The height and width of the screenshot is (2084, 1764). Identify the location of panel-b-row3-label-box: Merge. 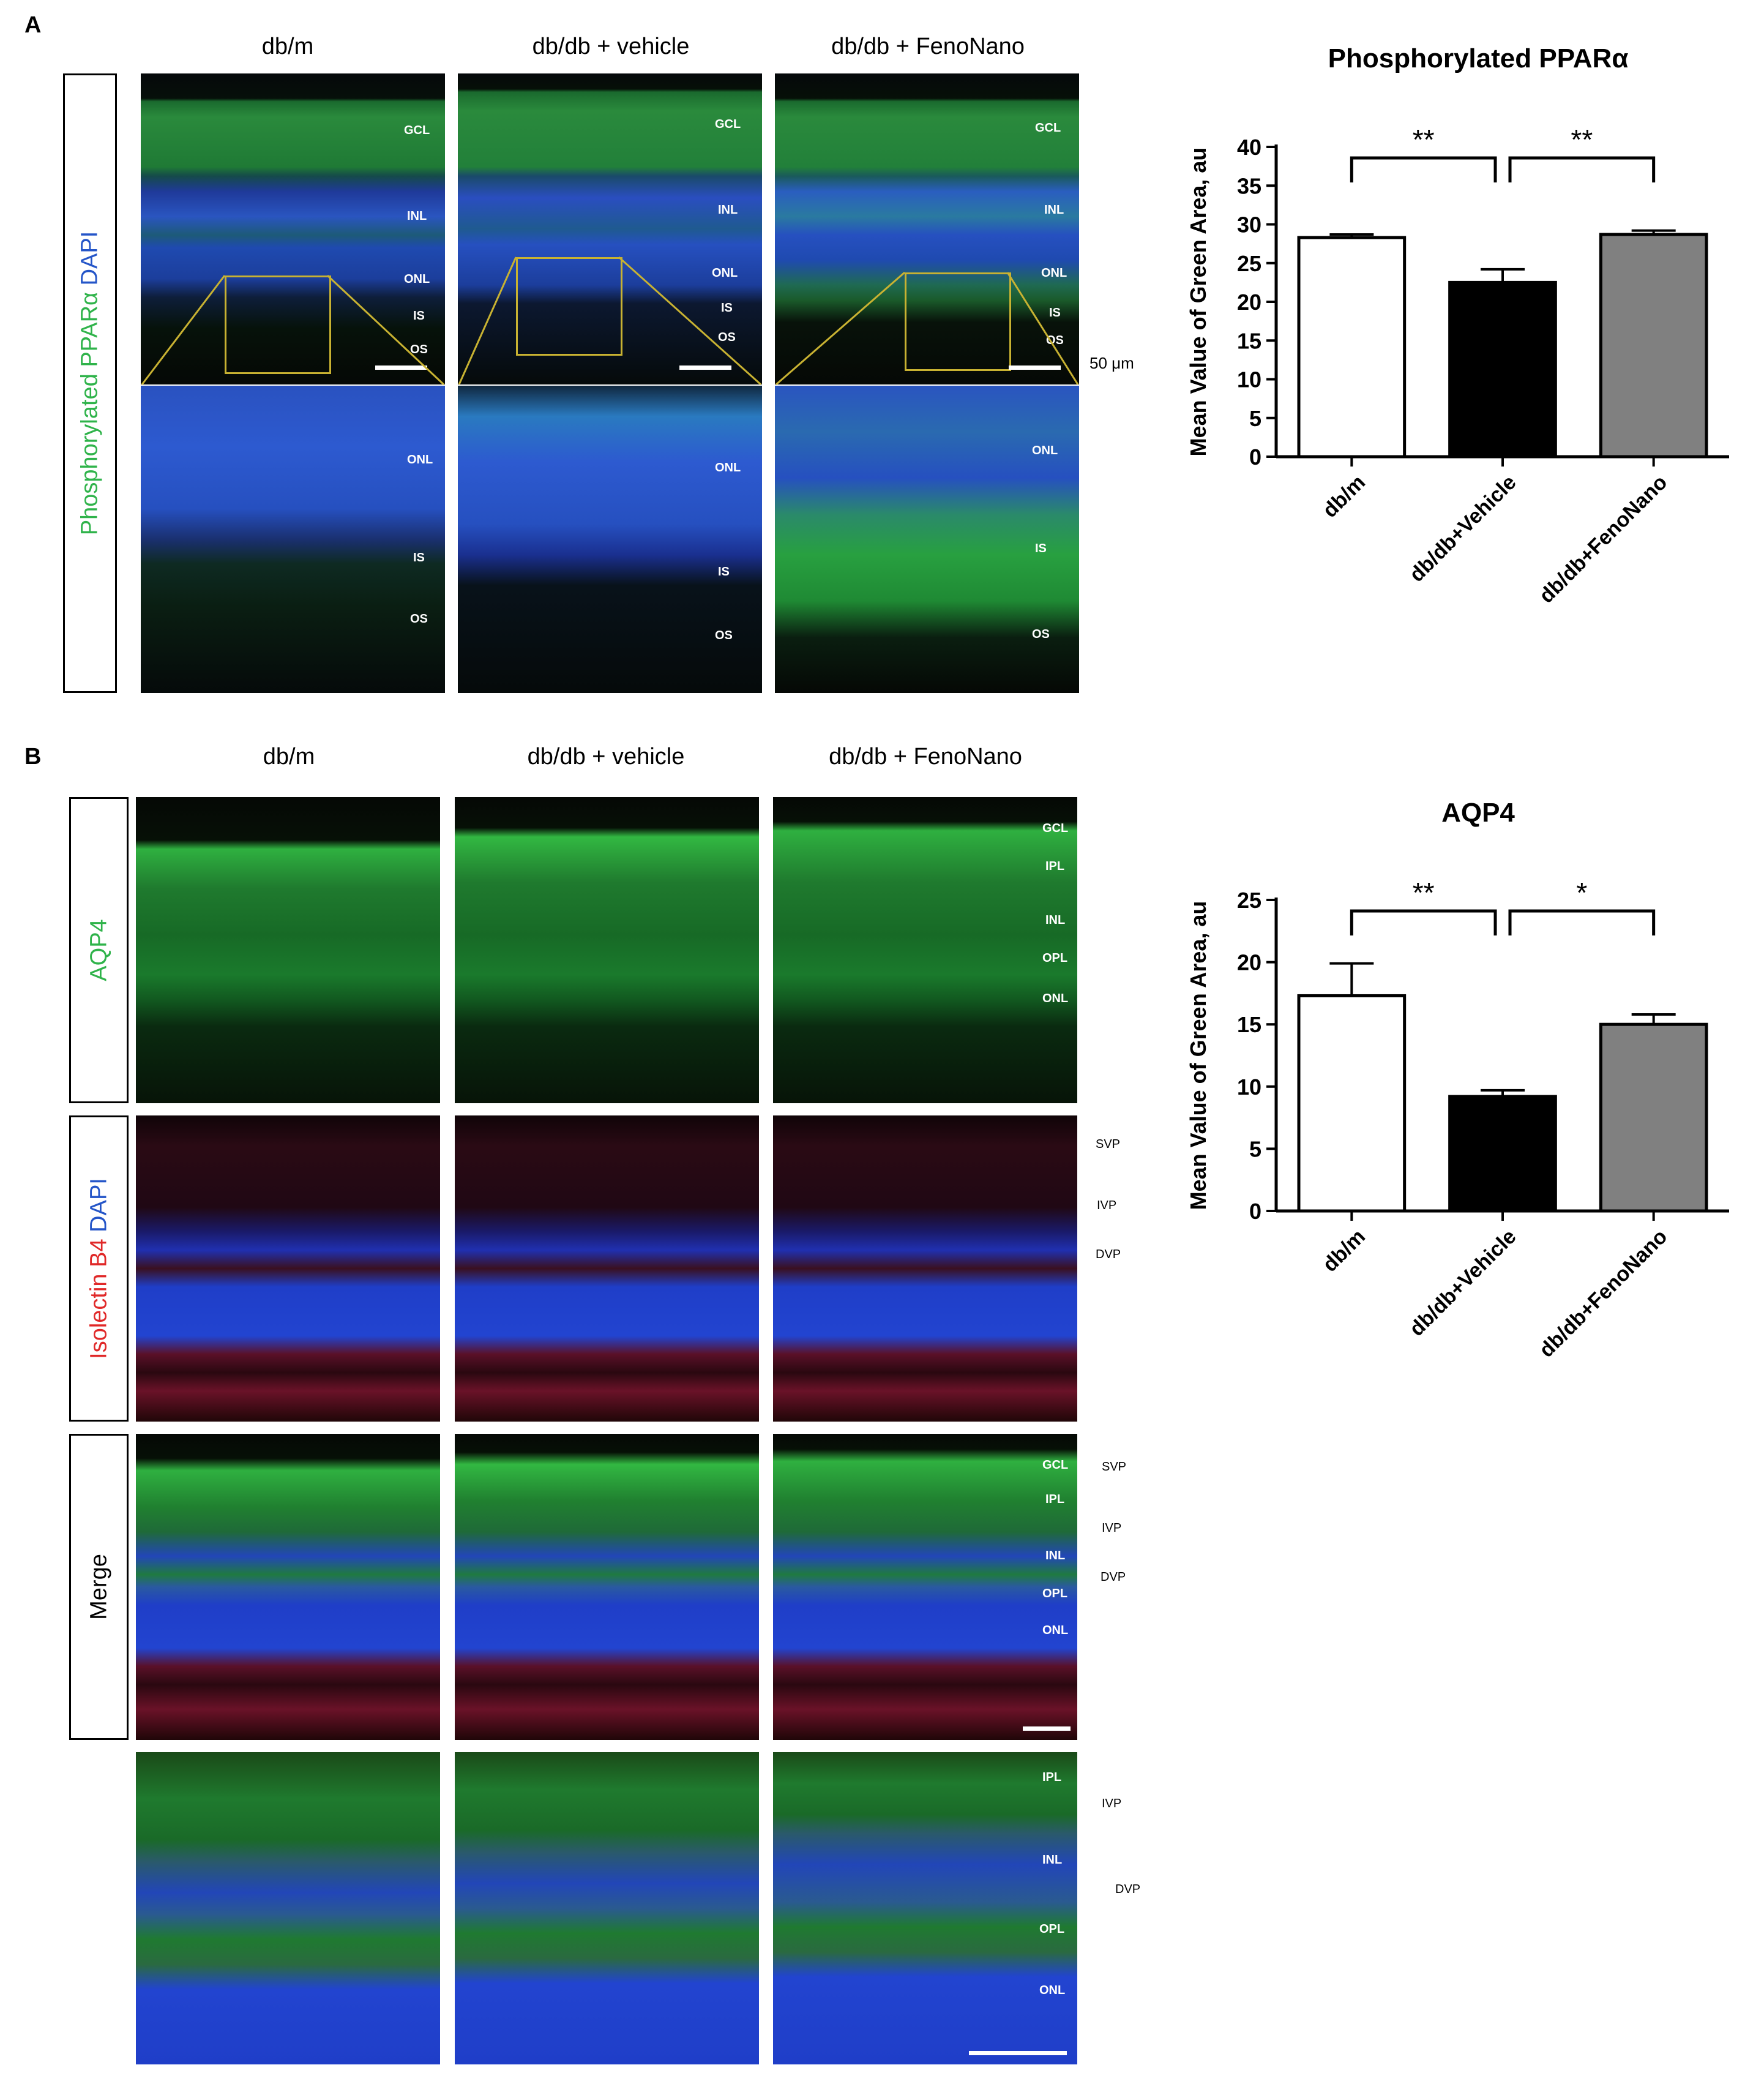
(99, 1587).